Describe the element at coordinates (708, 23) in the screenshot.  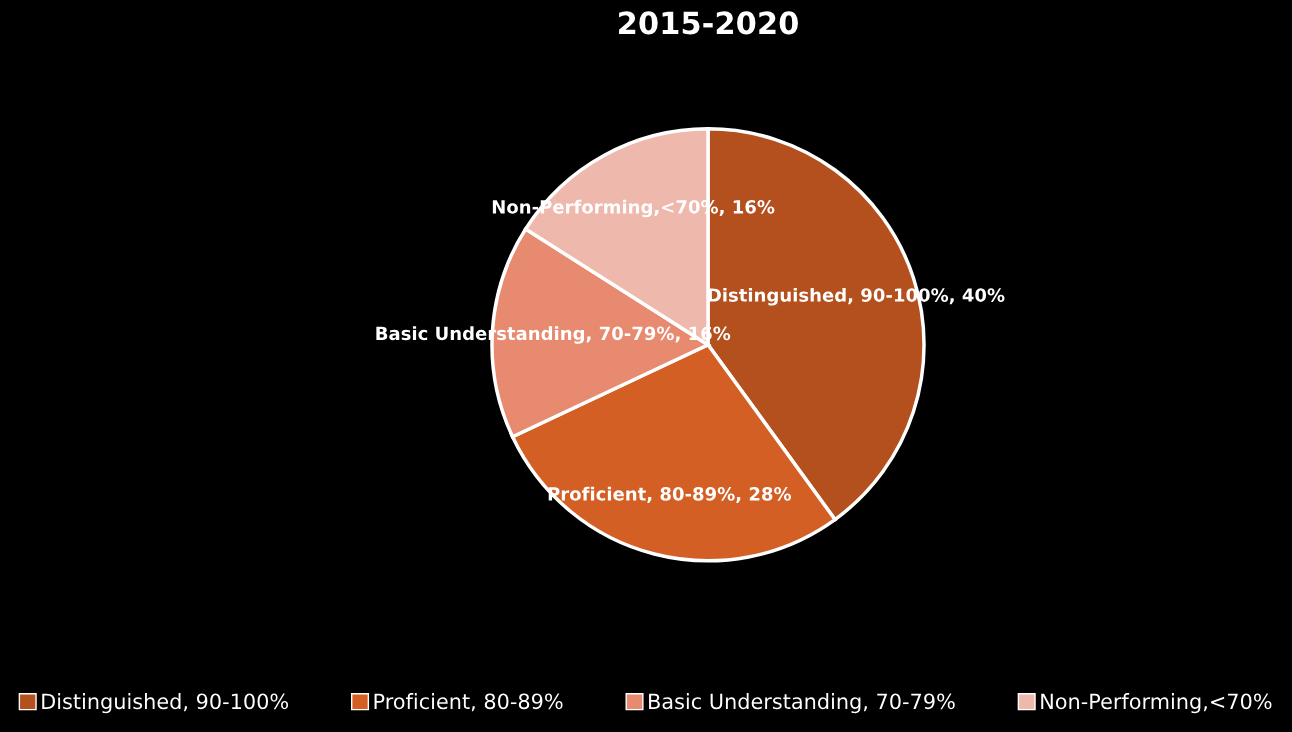
I see `chart-title: 2015-2020` at that location.